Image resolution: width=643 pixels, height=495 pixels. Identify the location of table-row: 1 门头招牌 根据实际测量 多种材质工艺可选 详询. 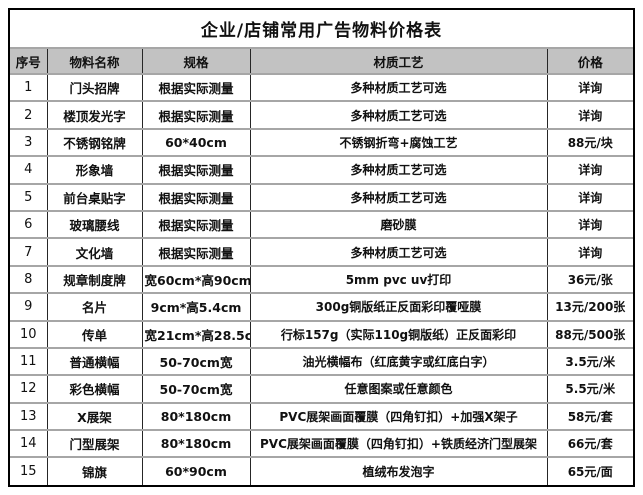
(321, 87).